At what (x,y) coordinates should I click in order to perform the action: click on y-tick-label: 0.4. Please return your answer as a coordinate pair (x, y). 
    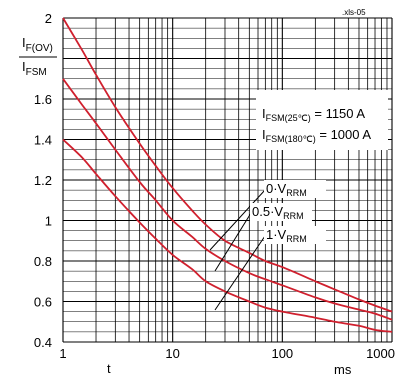
    Looking at the image, I should click on (43, 342).